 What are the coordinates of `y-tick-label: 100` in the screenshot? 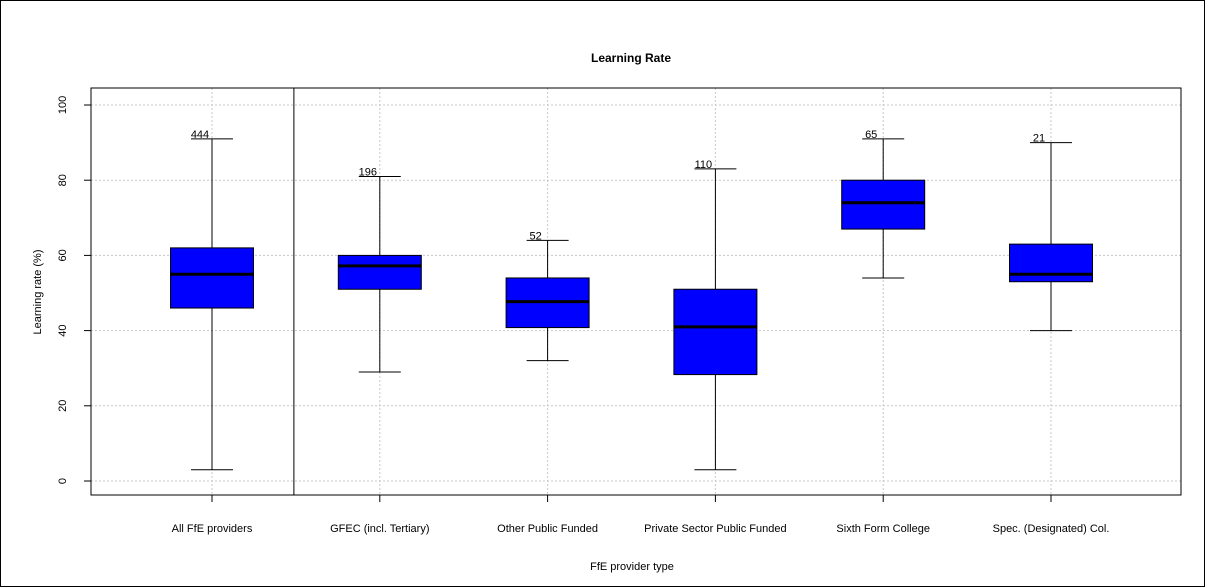 It's located at (63, 105).